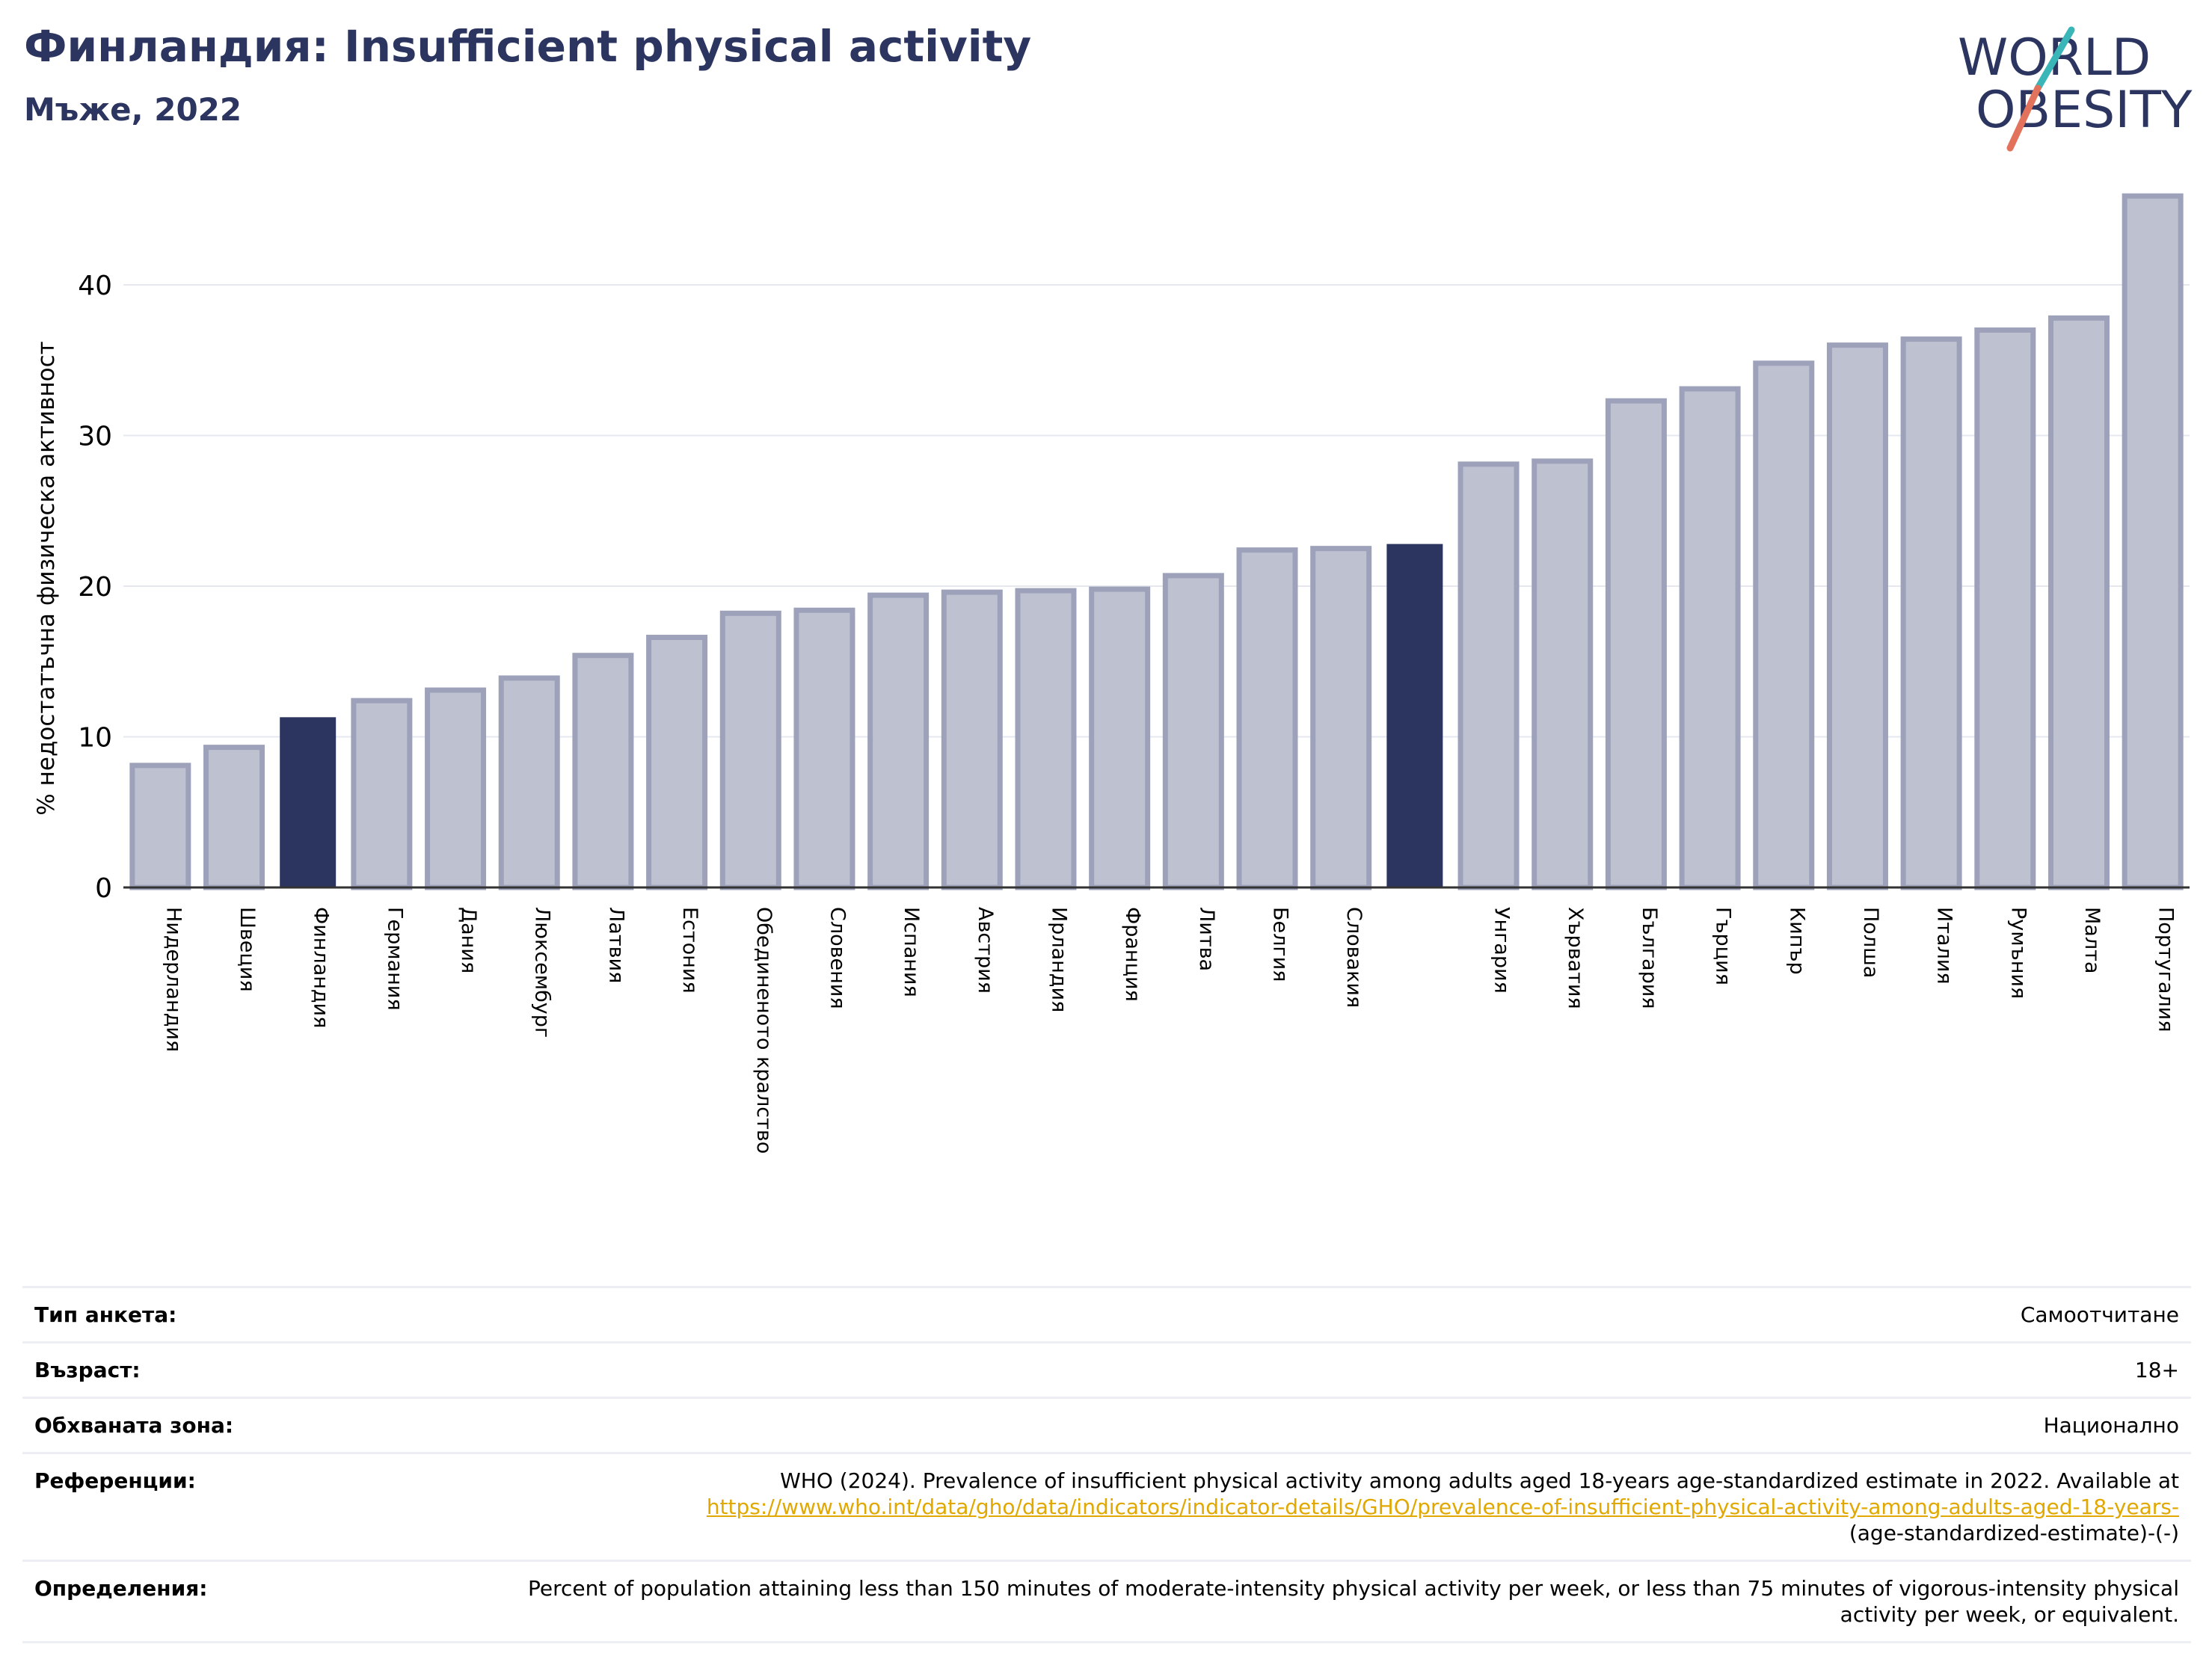 This screenshot has width=2212, height=1662. Describe the element at coordinates (1206, 939) in the screenshot. I see `x-tick-label: Литва` at that location.